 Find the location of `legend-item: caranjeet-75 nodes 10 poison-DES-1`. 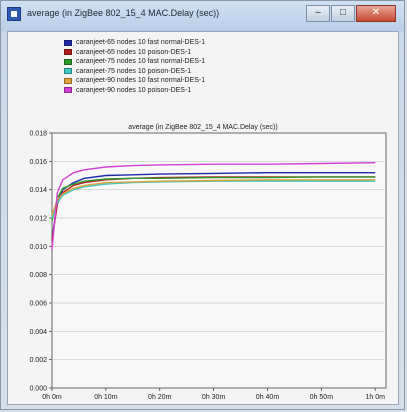

legend-item: caranjeet-75 nodes 10 poison-DES-1 is located at coordinates (134, 72).